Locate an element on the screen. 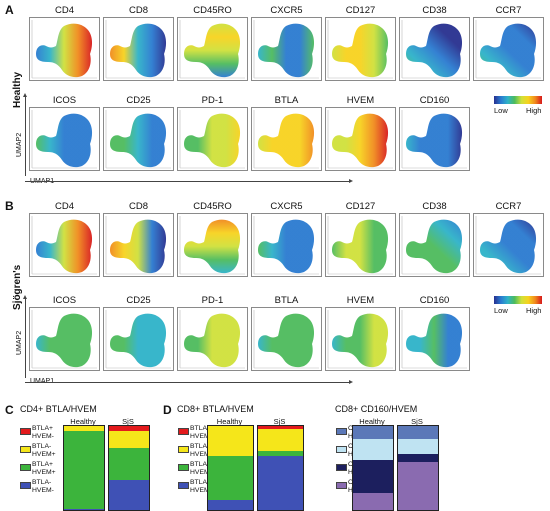 The height and width of the screenshot is (511, 550). umap-panel-healthy-btla: BTLA is located at coordinates (286, 133).